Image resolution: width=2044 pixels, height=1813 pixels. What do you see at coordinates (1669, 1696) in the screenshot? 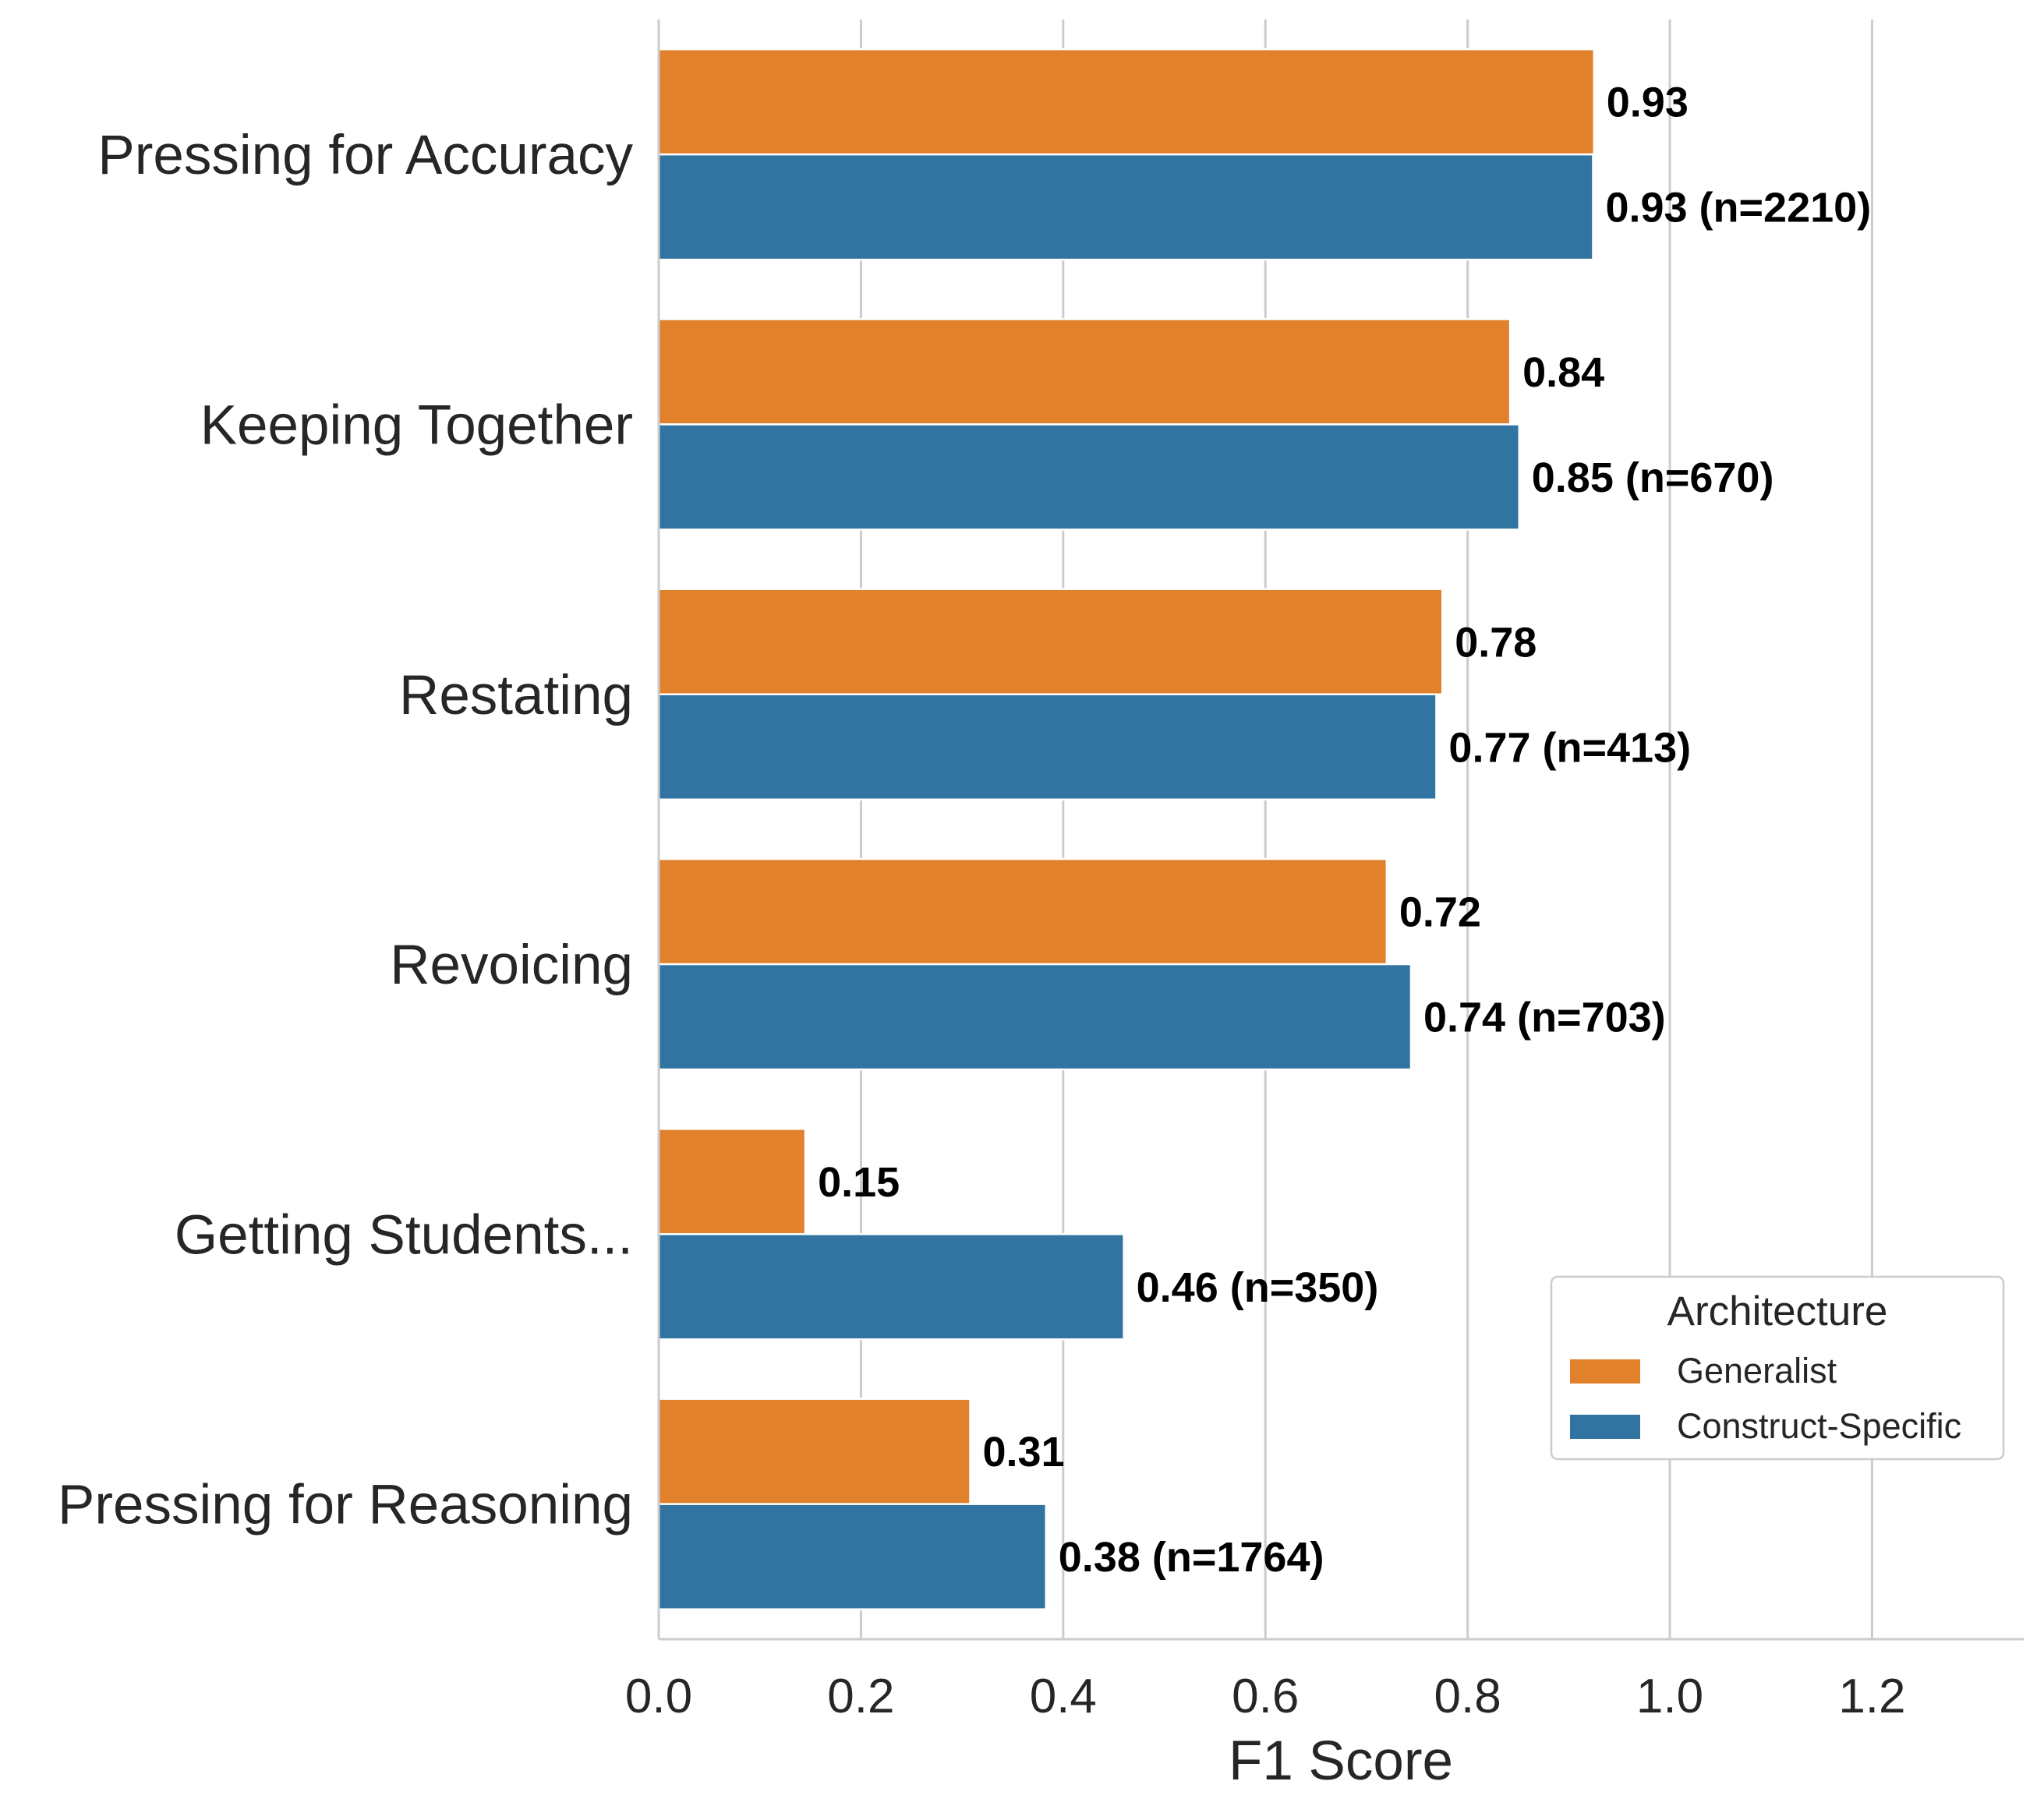
I see `x-tick-label: 1.0` at bounding box center [1669, 1696].